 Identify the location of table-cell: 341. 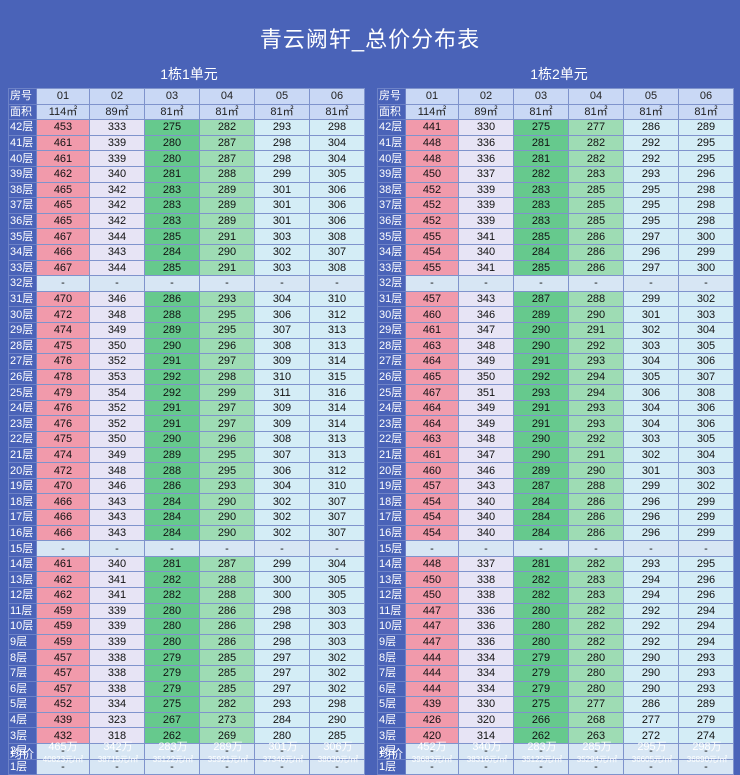
(117, 595).